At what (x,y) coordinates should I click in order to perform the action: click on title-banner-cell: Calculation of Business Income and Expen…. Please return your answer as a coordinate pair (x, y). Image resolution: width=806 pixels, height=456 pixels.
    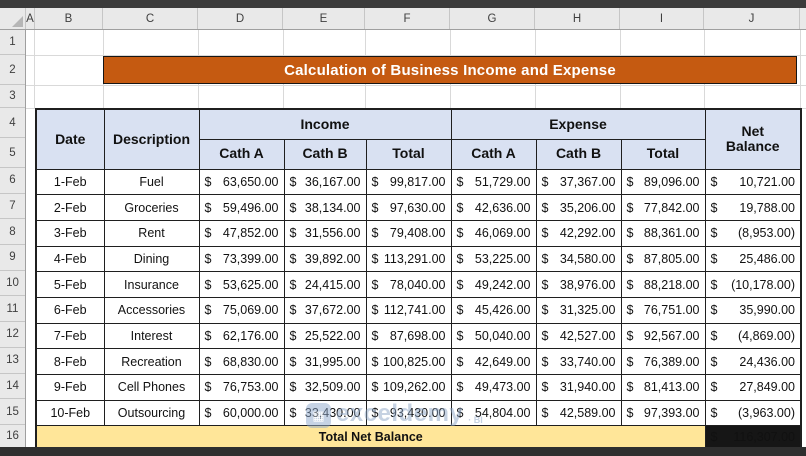
    Looking at the image, I should click on (450, 70).